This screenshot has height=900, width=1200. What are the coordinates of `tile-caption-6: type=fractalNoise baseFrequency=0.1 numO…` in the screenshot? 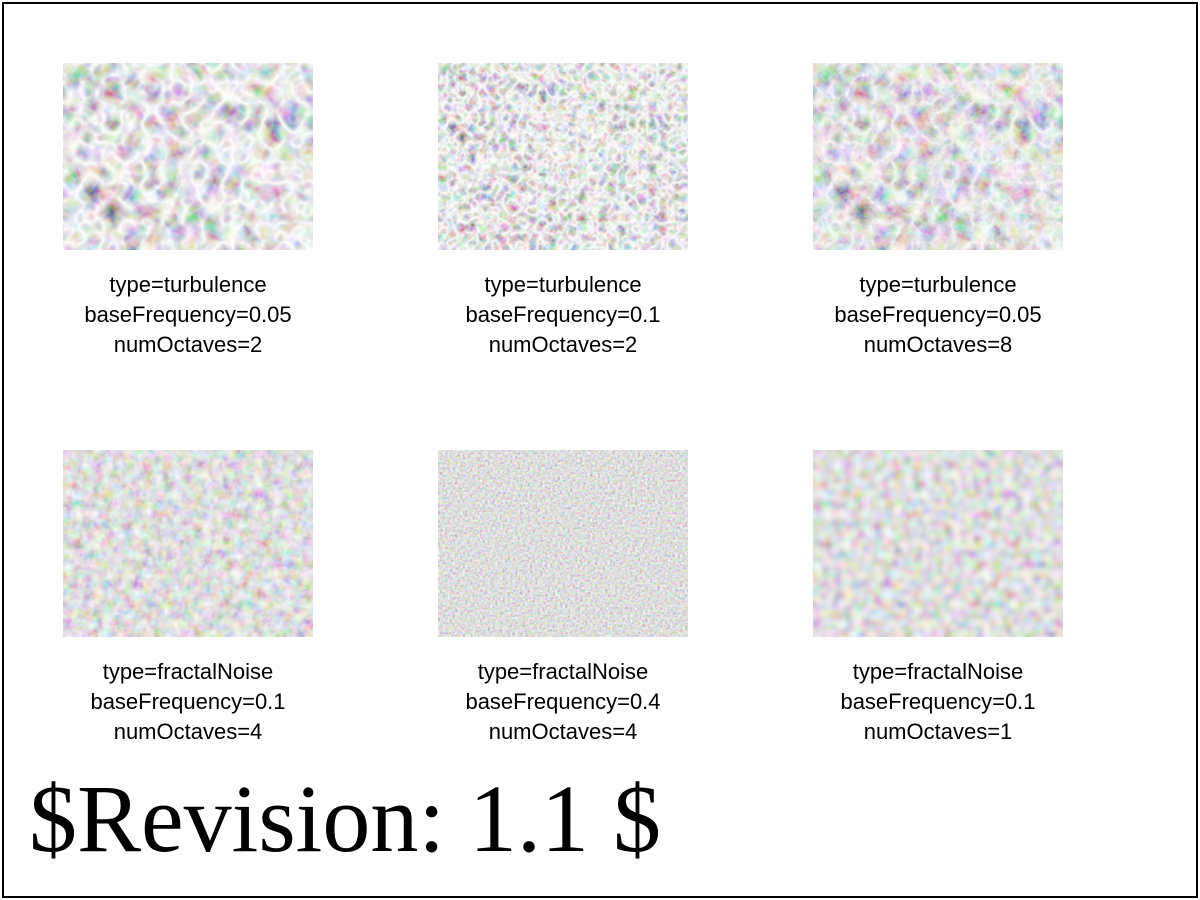 It's located at (938, 702).